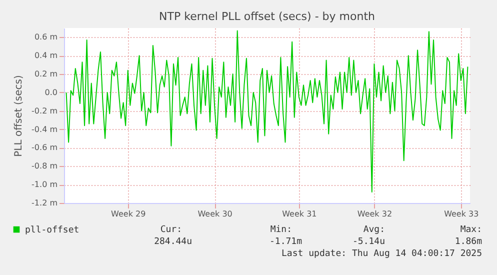  I want to click on legend-label: pll-offset, so click(52, 231).